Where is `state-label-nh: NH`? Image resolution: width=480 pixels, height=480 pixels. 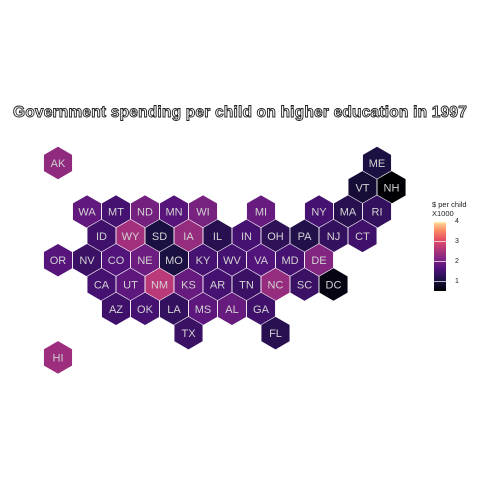 state-label-nh: NH is located at coordinates (392, 188).